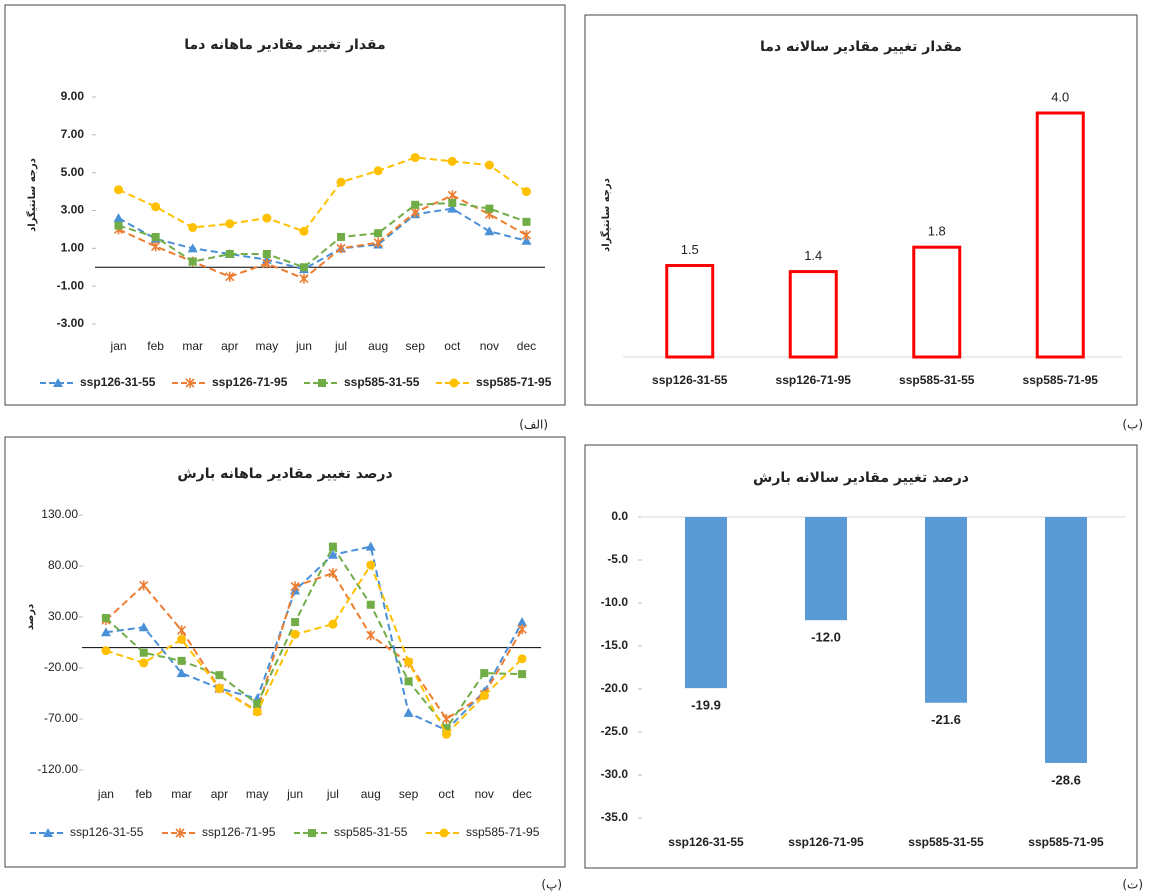 The height and width of the screenshot is (896, 1151). I want to click on x-tick-label: jul, so click(340, 346).